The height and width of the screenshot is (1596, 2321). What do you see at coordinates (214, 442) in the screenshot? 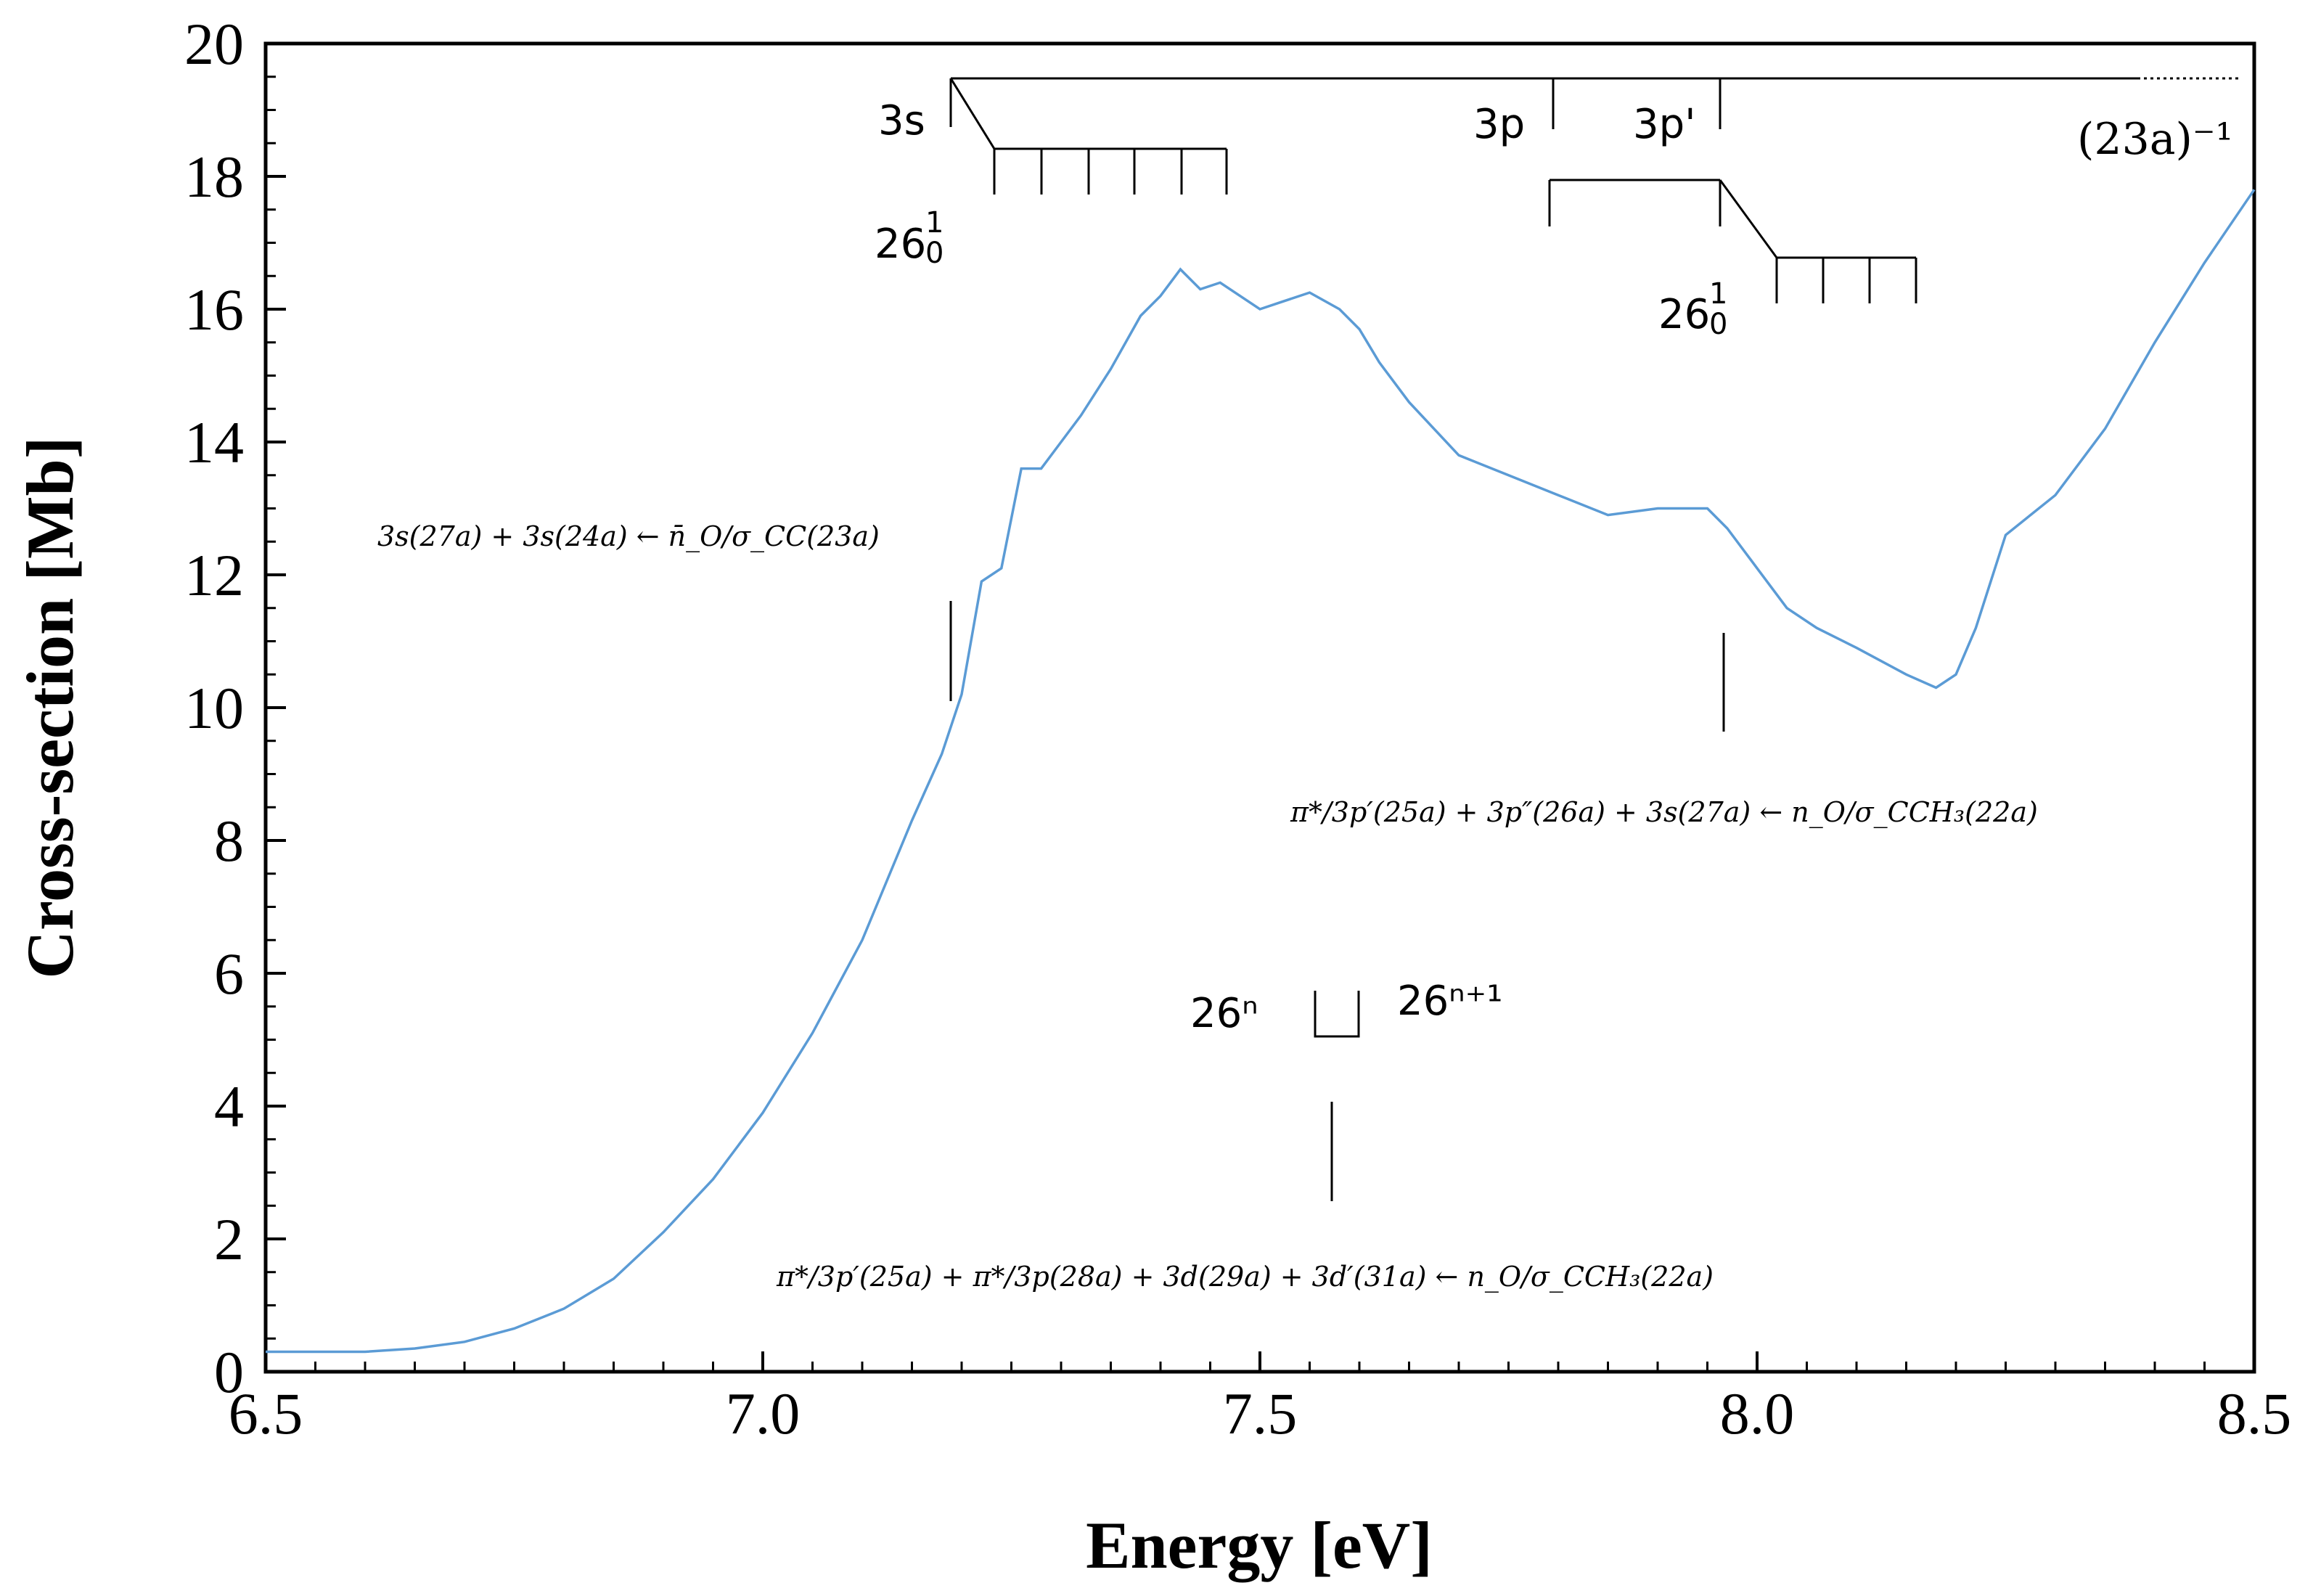
I see `y-tick-label: 14` at bounding box center [214, 442].